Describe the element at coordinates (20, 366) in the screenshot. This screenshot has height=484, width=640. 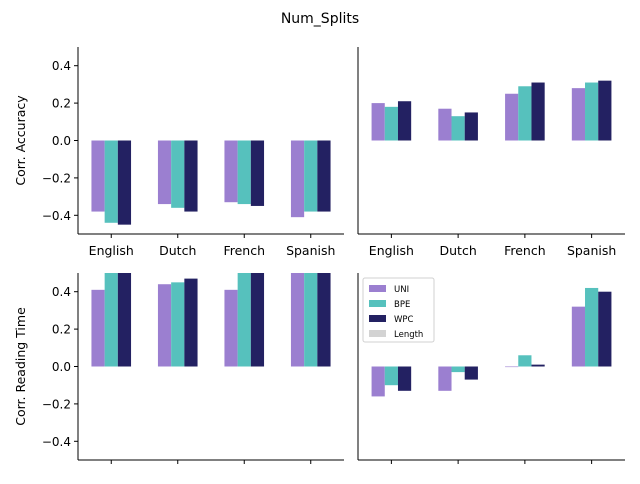
I see `y-axis-label: Corr. Reading Time` at that location.